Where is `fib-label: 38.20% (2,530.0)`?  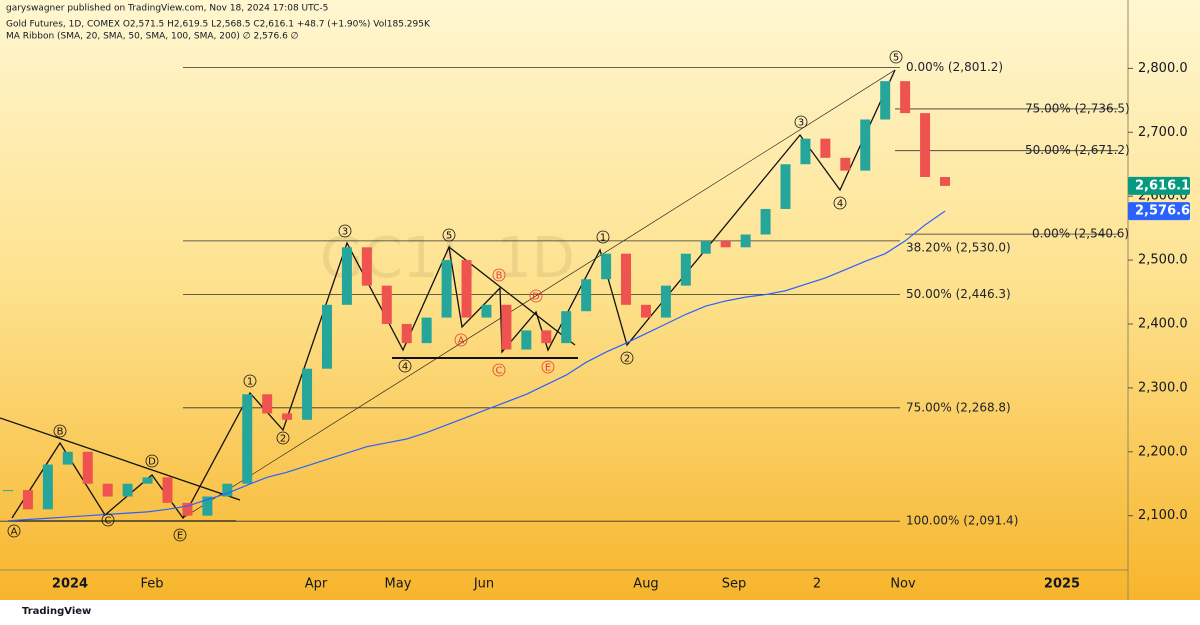
fib-label: 38.20% (2,530.0) is located at coordinates (958, 247).